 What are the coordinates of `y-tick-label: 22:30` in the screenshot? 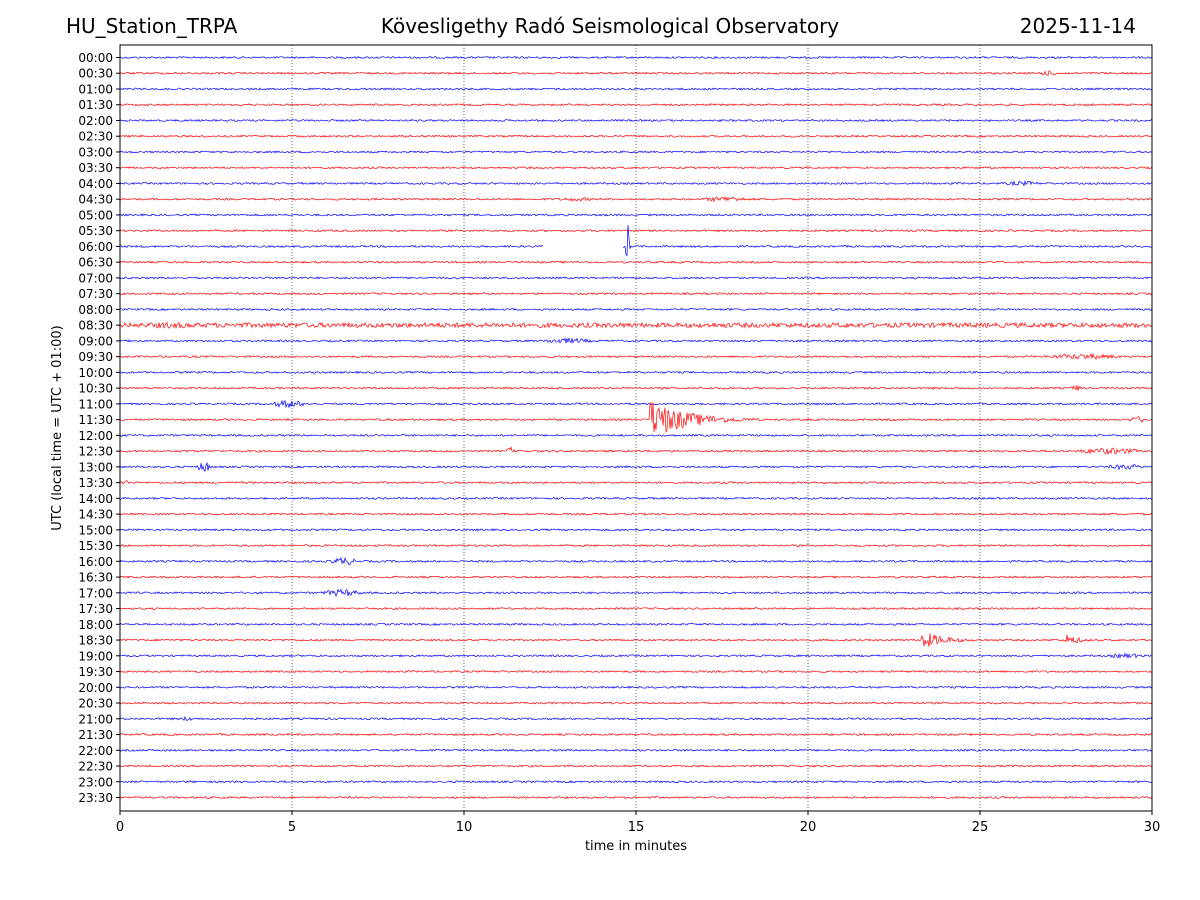 It's located at (95, 767).